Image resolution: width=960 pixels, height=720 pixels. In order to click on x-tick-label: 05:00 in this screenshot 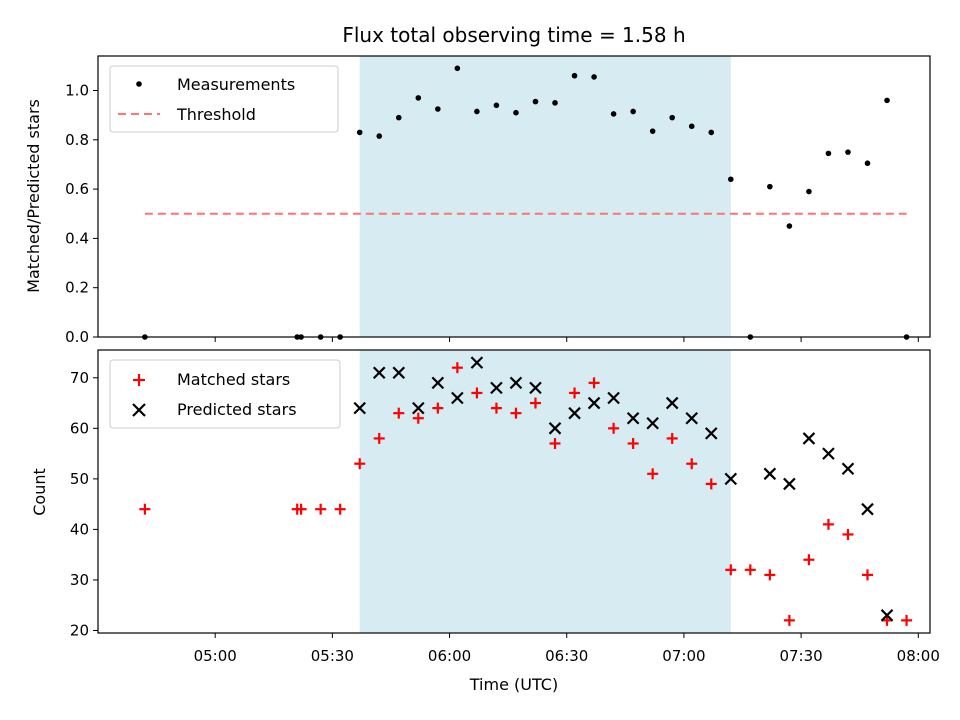, I will do `click(215, 656)`.